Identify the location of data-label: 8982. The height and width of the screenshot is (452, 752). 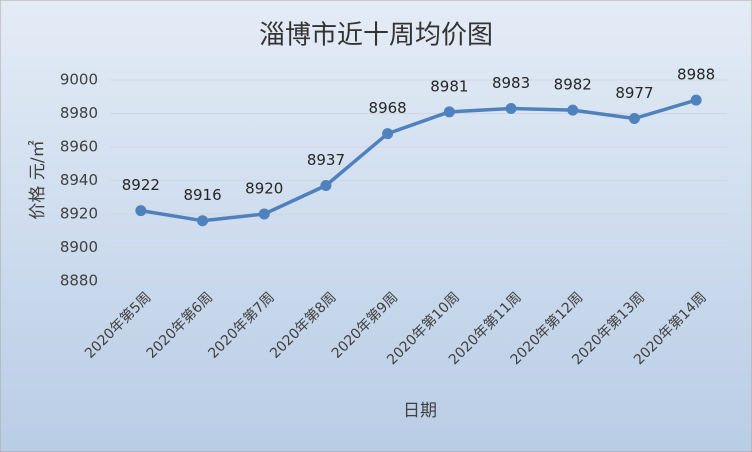
(573, 85).